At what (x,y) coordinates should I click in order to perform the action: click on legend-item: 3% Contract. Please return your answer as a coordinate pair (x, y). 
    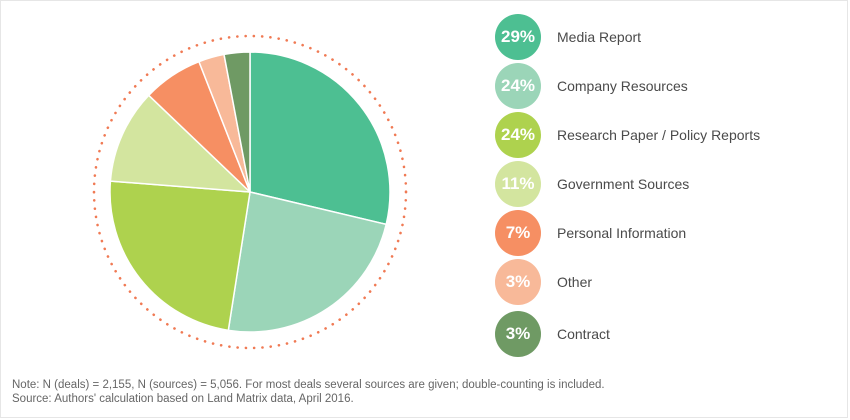
    Looking at the image, I should click on (660, 334).